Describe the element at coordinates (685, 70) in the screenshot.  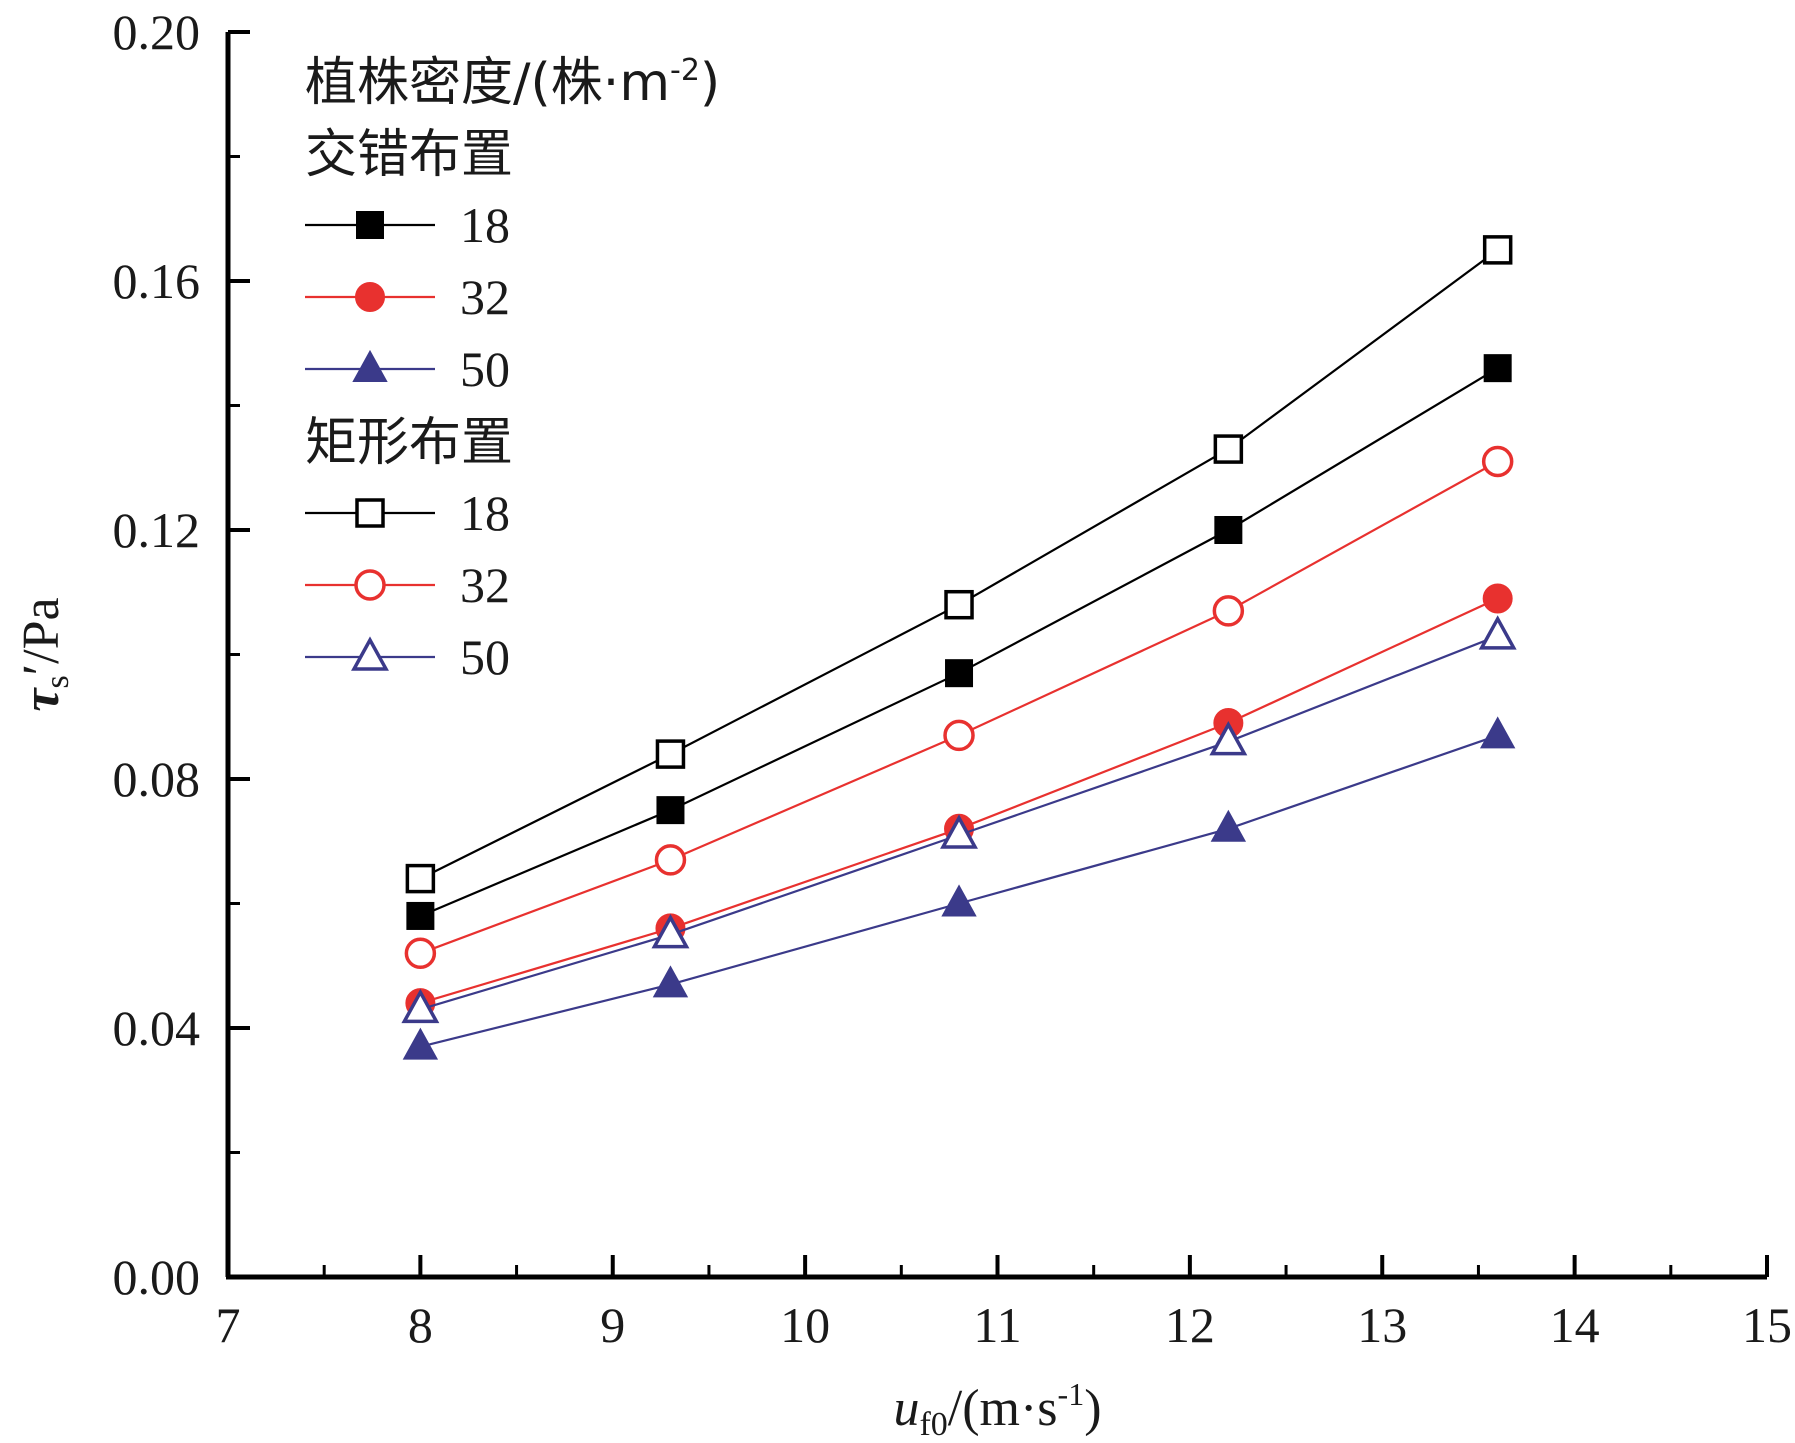
I see `legend-title-sup: -2` at that location.